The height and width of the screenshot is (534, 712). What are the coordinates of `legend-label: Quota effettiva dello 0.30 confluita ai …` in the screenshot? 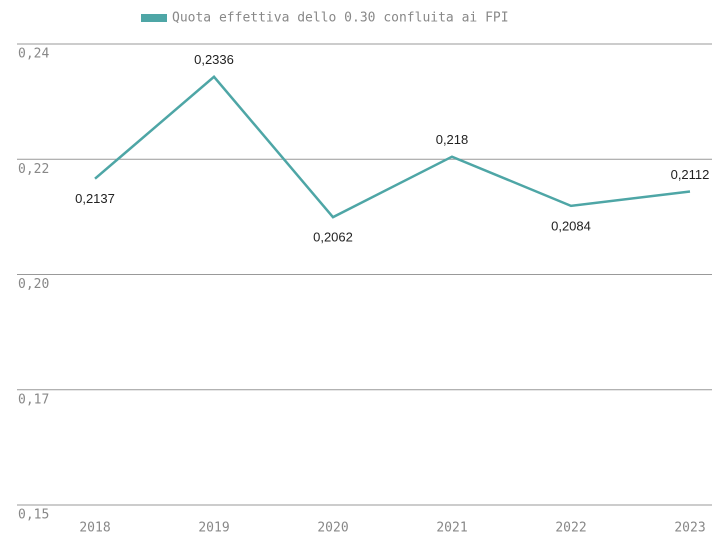 It's located at (340, 18).